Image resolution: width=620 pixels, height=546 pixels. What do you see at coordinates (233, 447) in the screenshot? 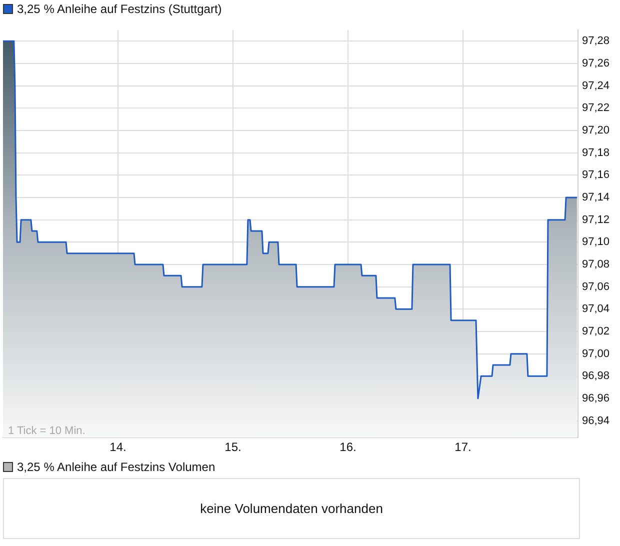
I see `x-tick-label: 15.` at bounding box center [233, 447].